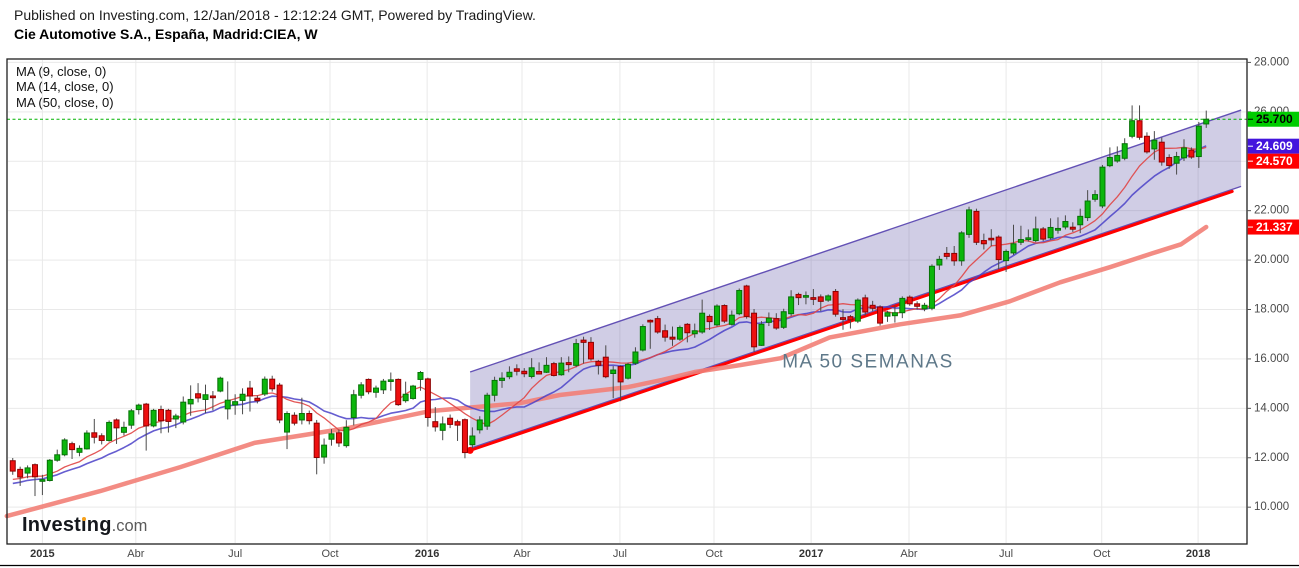  I want to click on time-axis-year-label: 2015, so click(42, 554).